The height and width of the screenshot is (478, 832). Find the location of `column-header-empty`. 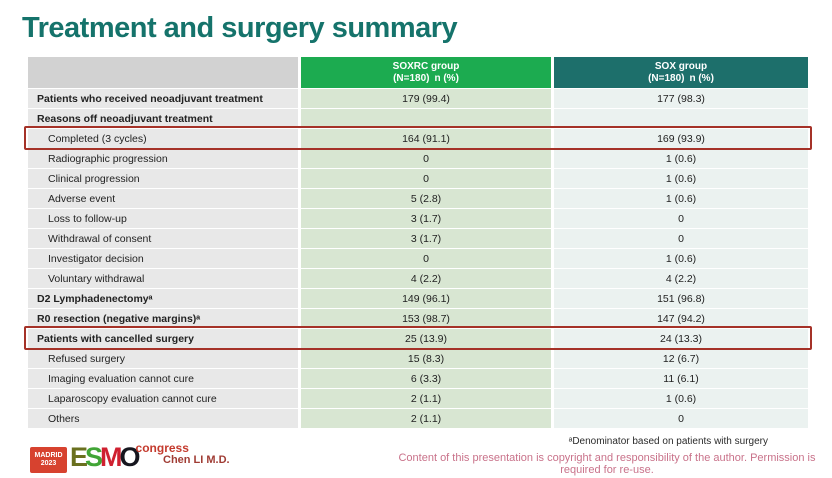

column-header-empty is located at coordinates (163, 72).